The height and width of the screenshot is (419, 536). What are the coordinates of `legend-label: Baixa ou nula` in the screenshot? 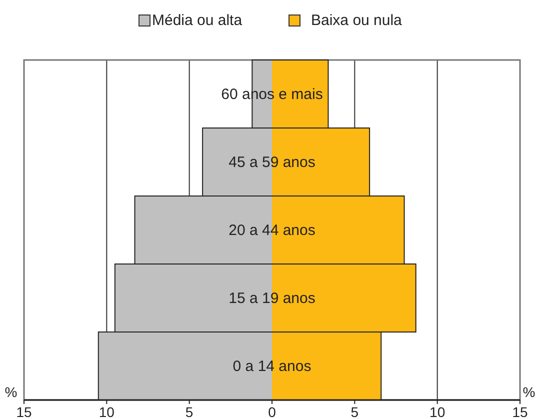 It's located at (357, 20).